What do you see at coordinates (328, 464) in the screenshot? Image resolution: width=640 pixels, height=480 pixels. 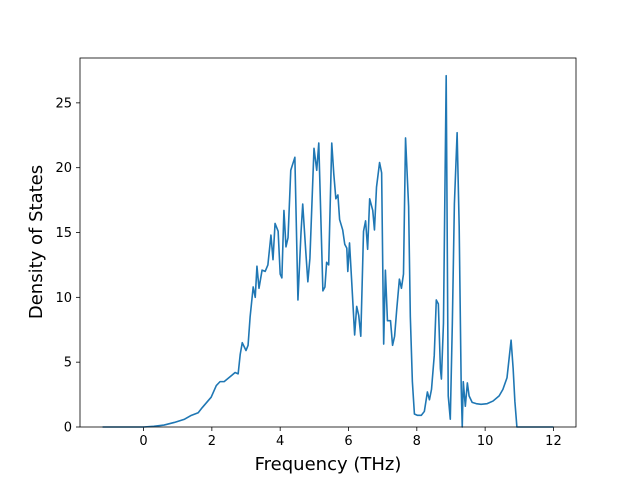 I see `x-axis-label: Frequency (THz)` at bounding box center [328, 464].